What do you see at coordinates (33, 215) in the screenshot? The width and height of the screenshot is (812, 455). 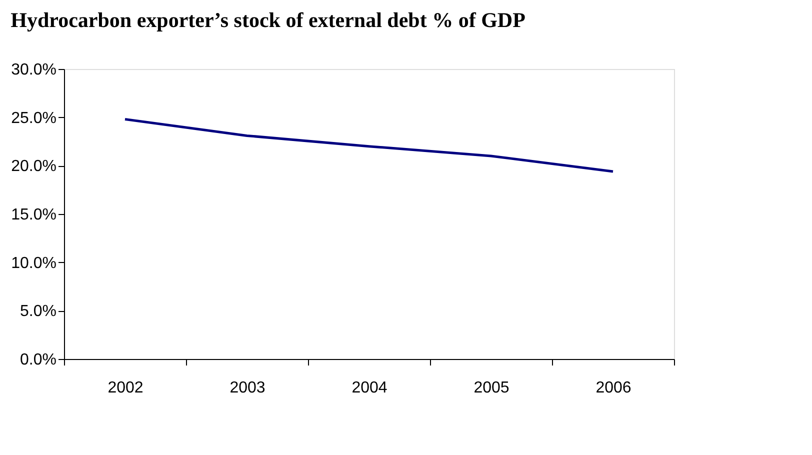 I see `y-tick-label: 15.0%` at bounding box center [33, 215].